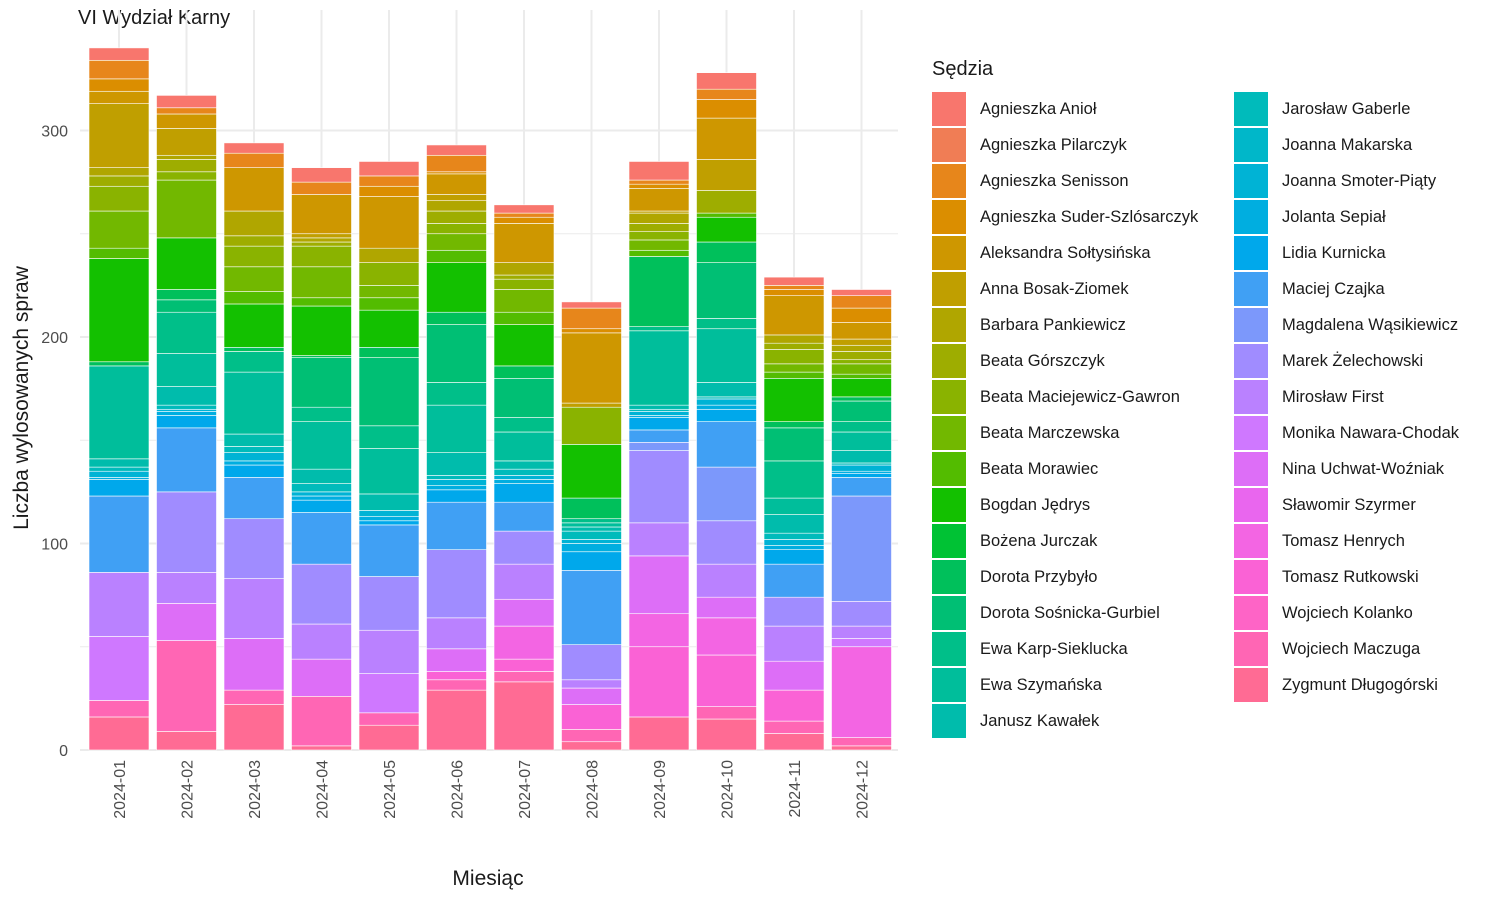  I want to click on legend-item: Joanna Smoter-Piąty, so click(1367, 181).